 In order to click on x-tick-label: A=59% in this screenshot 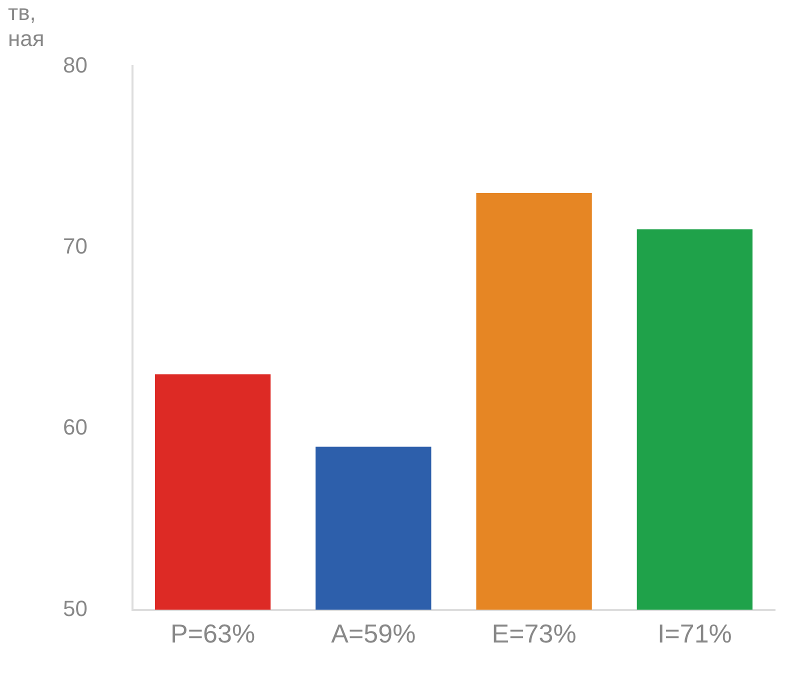, I will do `click(373, 633)`.